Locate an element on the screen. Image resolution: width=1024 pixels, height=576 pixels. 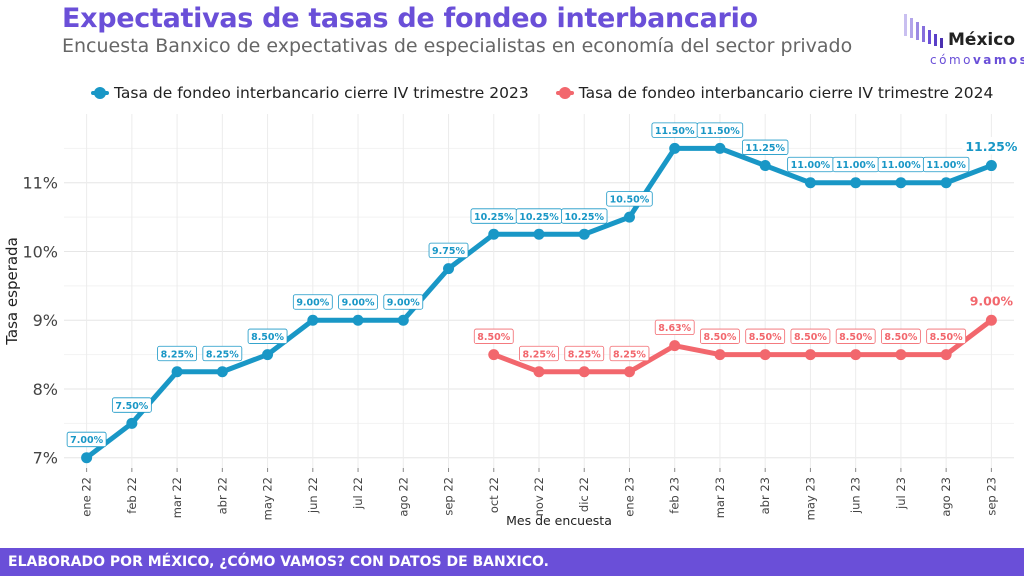
x-axis-title: Mes de encuesta is located at coordinates (559, 520).